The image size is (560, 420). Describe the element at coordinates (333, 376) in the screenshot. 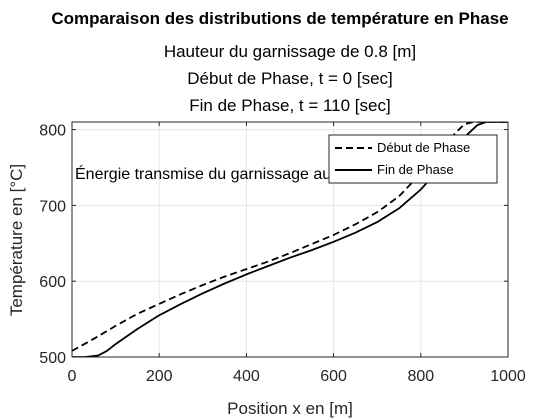

I see `x-tick-label: 600` at that location.